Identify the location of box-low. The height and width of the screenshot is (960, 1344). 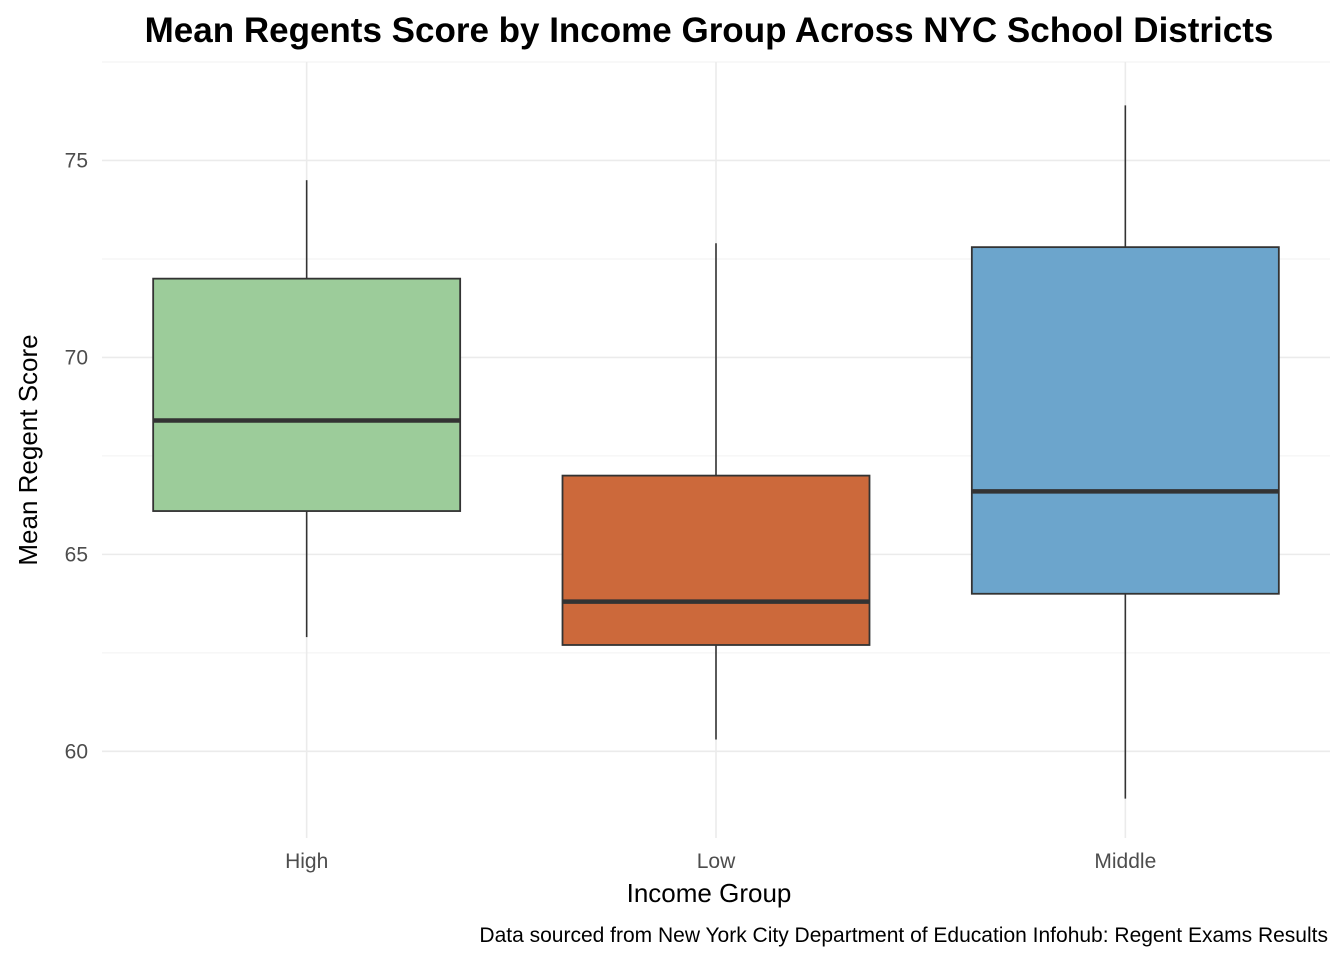
(716, 491).